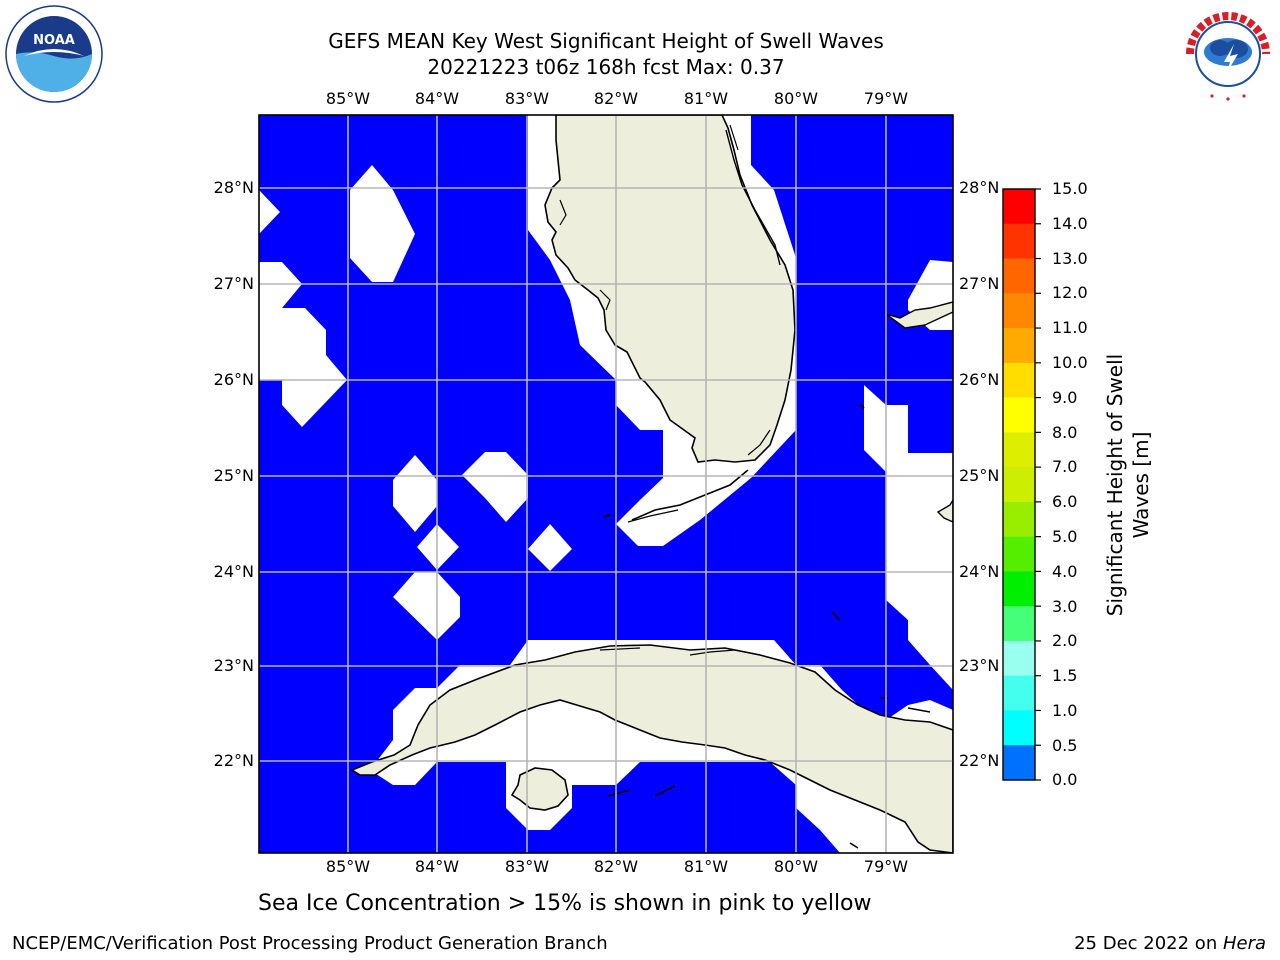 The height and width of the screenshot is (960, 1280). I want to click on colorbar-tick-label: 14.0, so click(1070, 223).